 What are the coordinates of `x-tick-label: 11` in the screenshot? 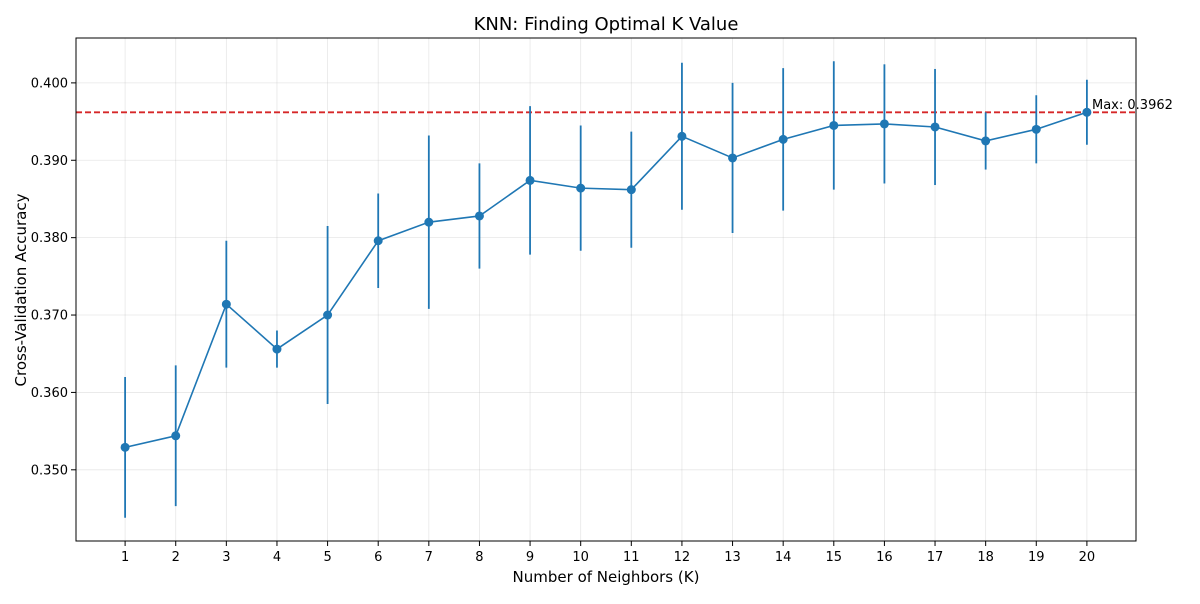 It's located at (631, 557).